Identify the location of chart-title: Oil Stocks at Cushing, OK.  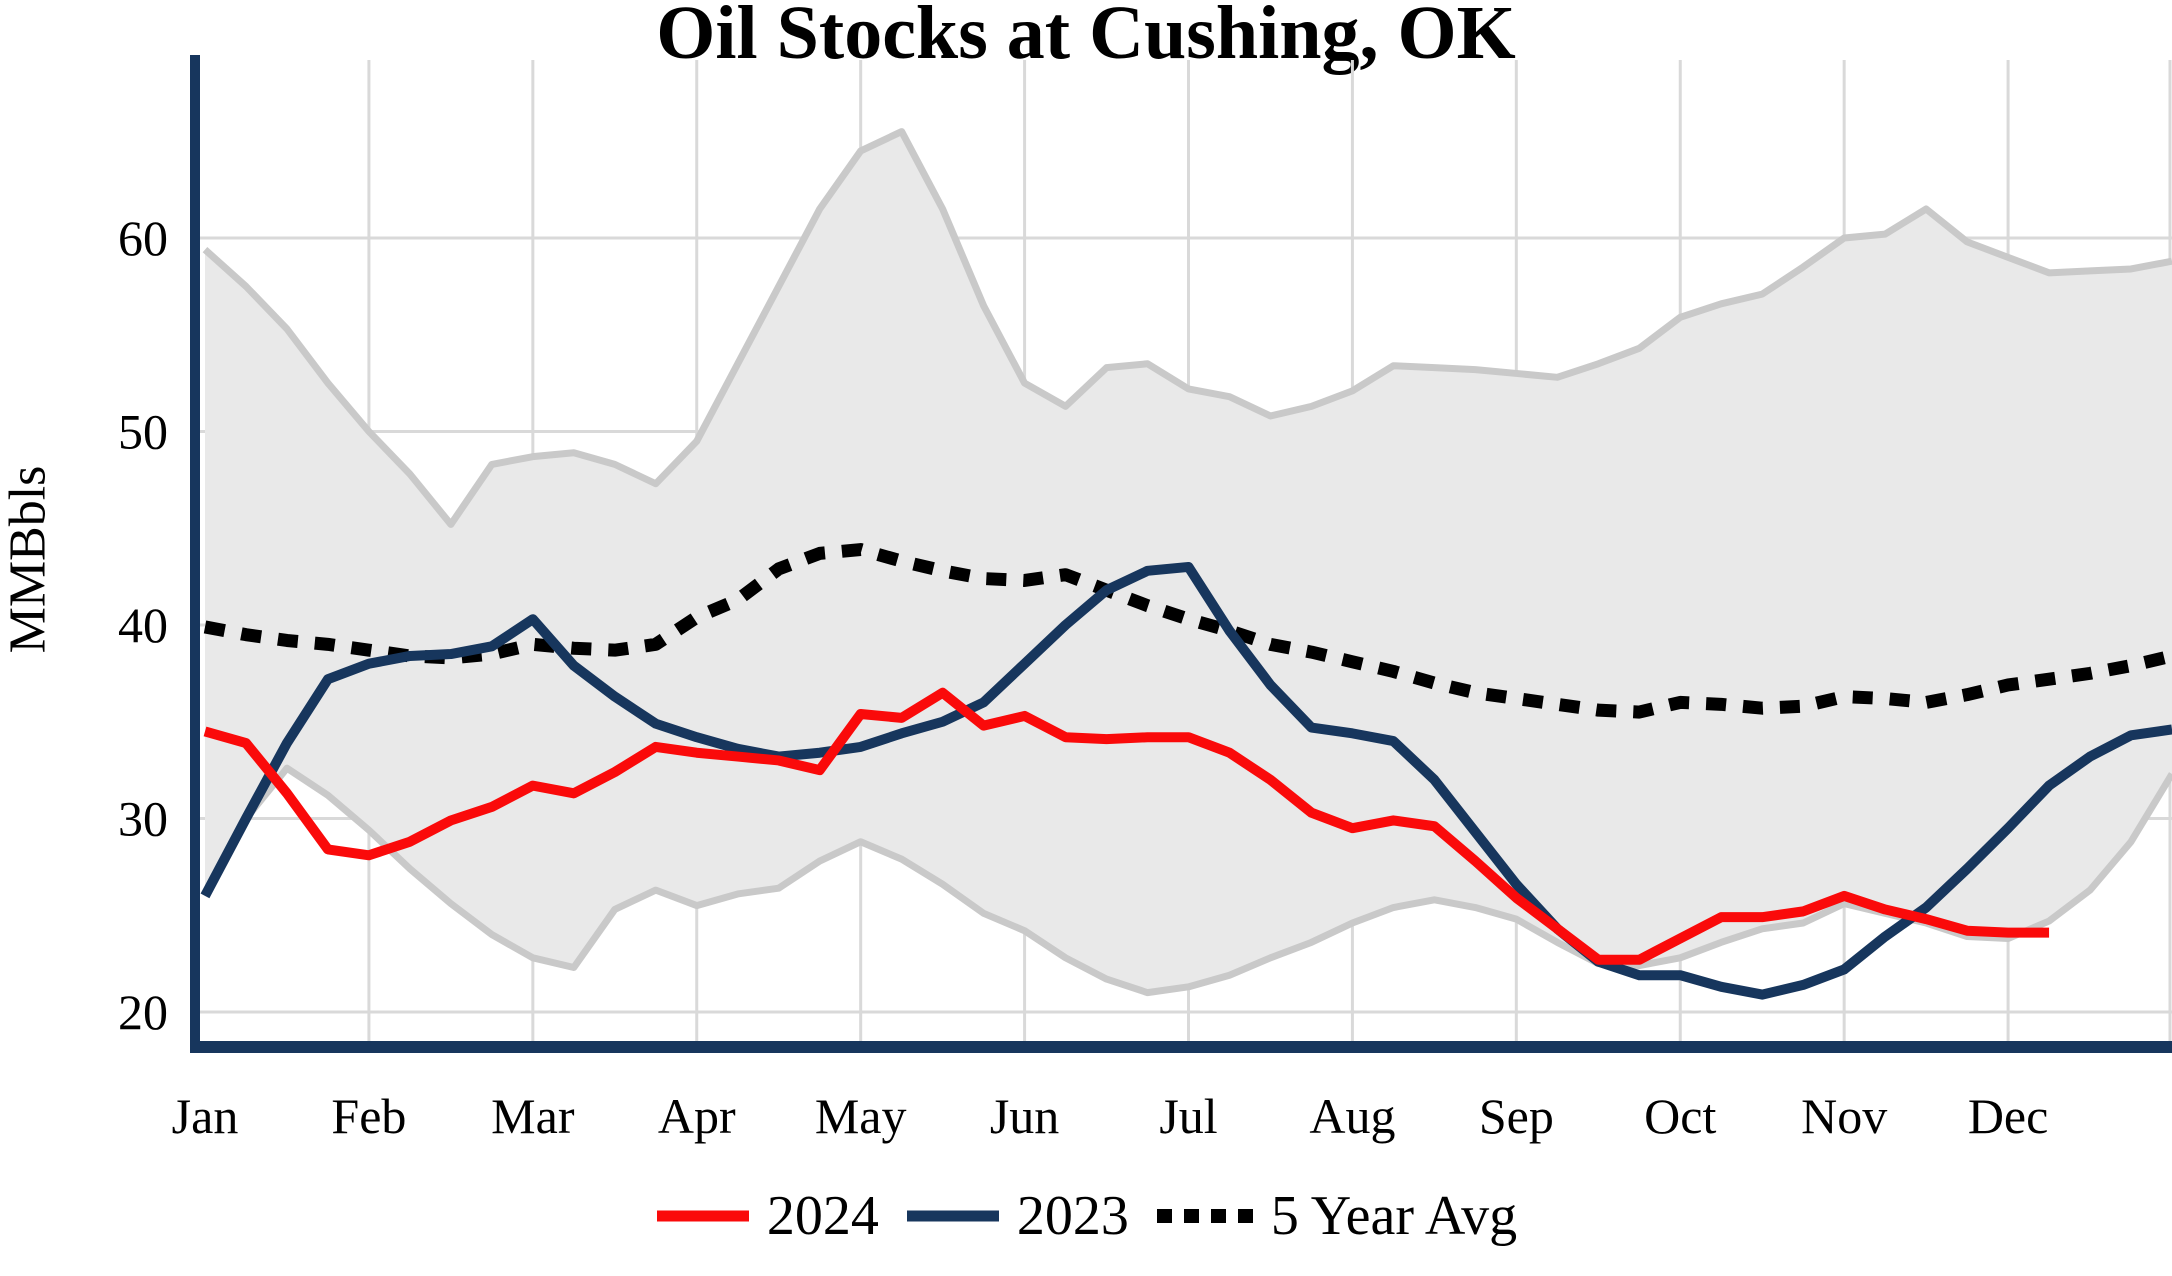
(1086, 37).